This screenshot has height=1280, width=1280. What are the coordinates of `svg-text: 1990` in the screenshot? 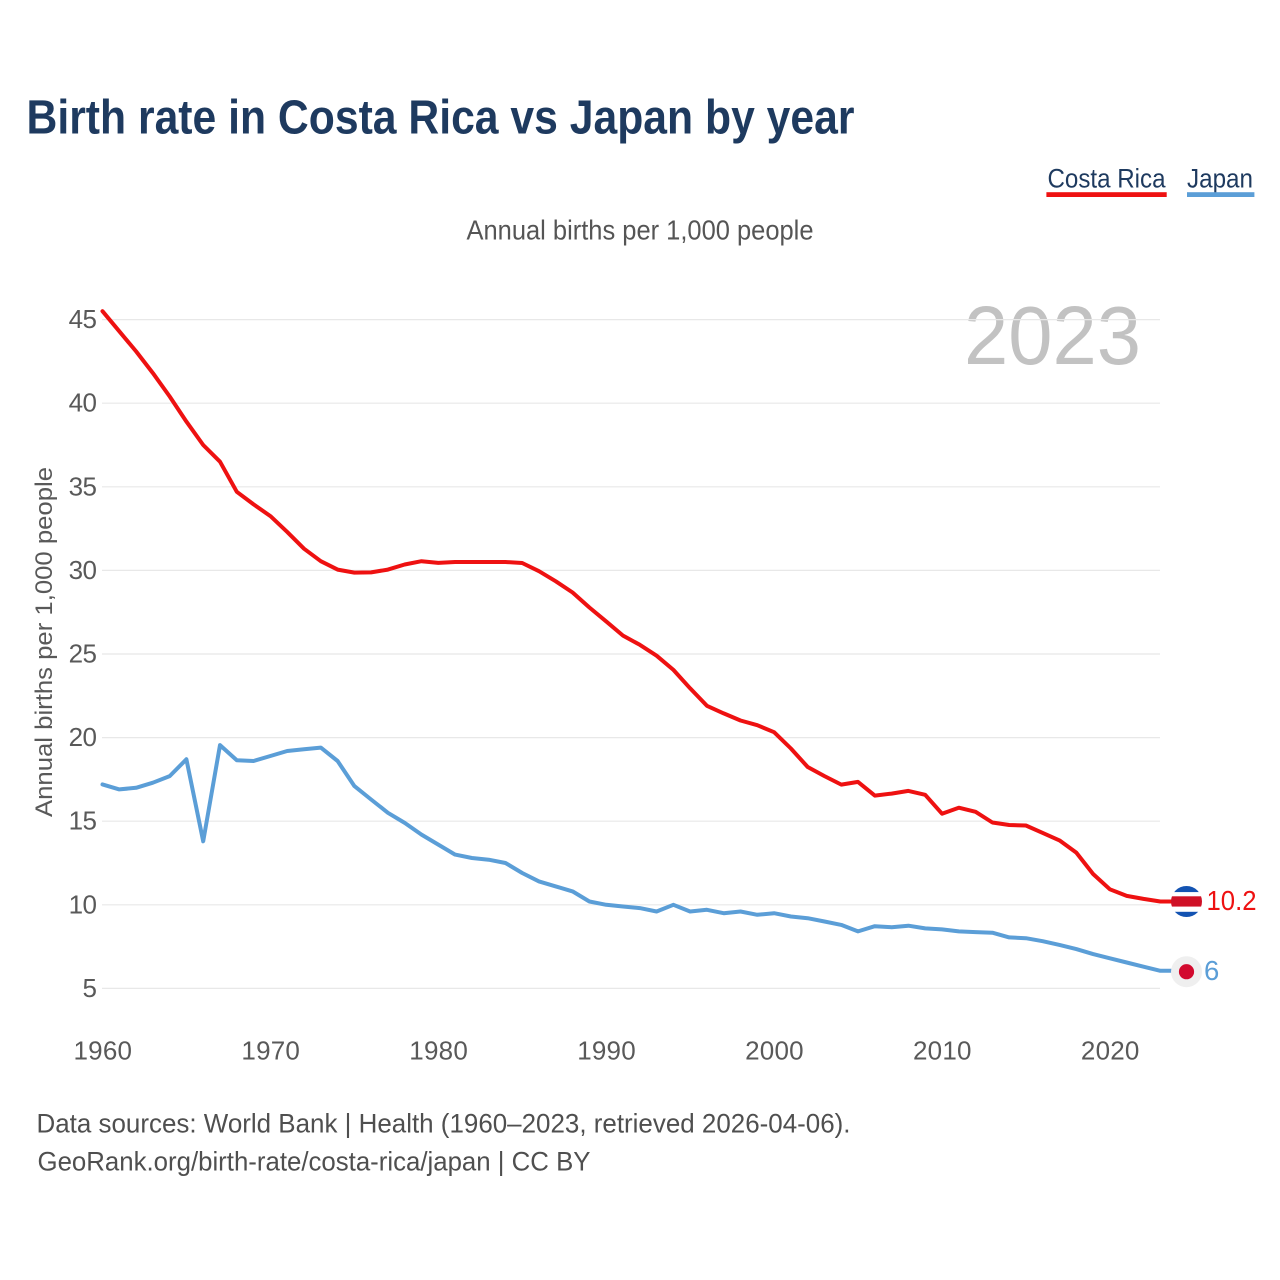 It's located at (606, 1051).